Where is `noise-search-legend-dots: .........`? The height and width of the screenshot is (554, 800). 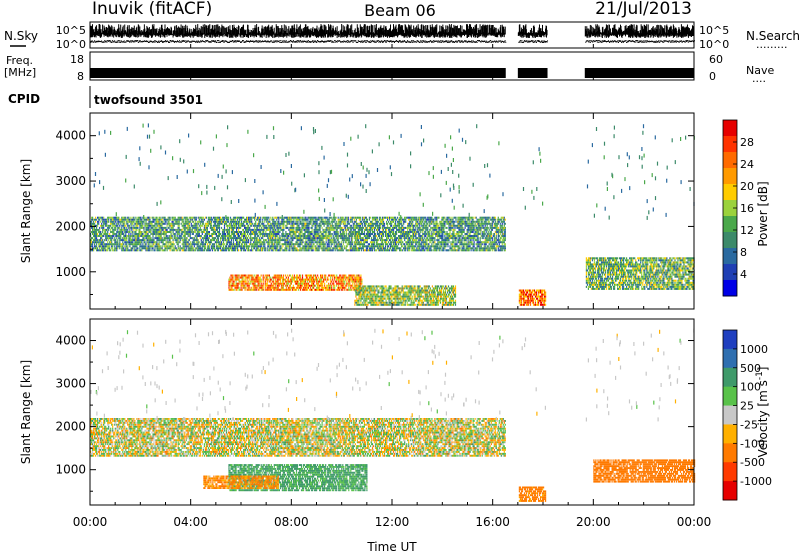
noise-search-legend-dots: ......... is located at coordinates (771, 44).